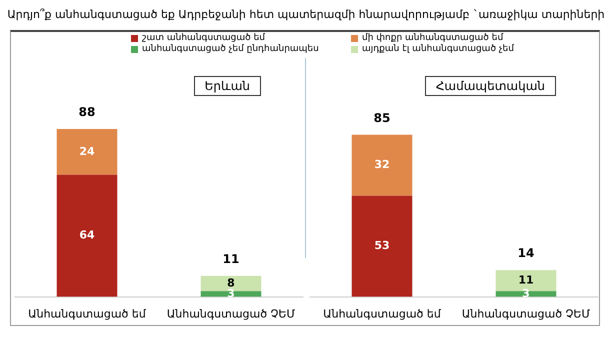 This screenshot has width=612, height=338. What do you see at coordinates (382, 165) in the screenshot?
I see `data-label: 32` at bounding box center [382, 165].